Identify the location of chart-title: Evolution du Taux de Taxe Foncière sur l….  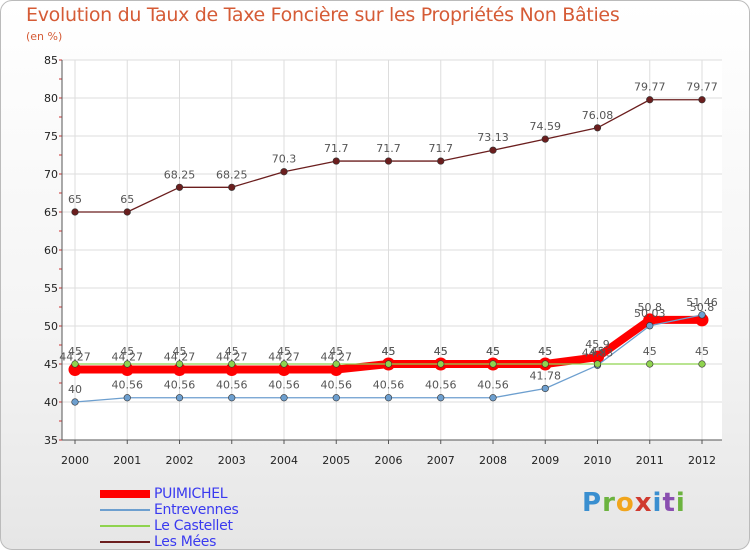
(323, 15).